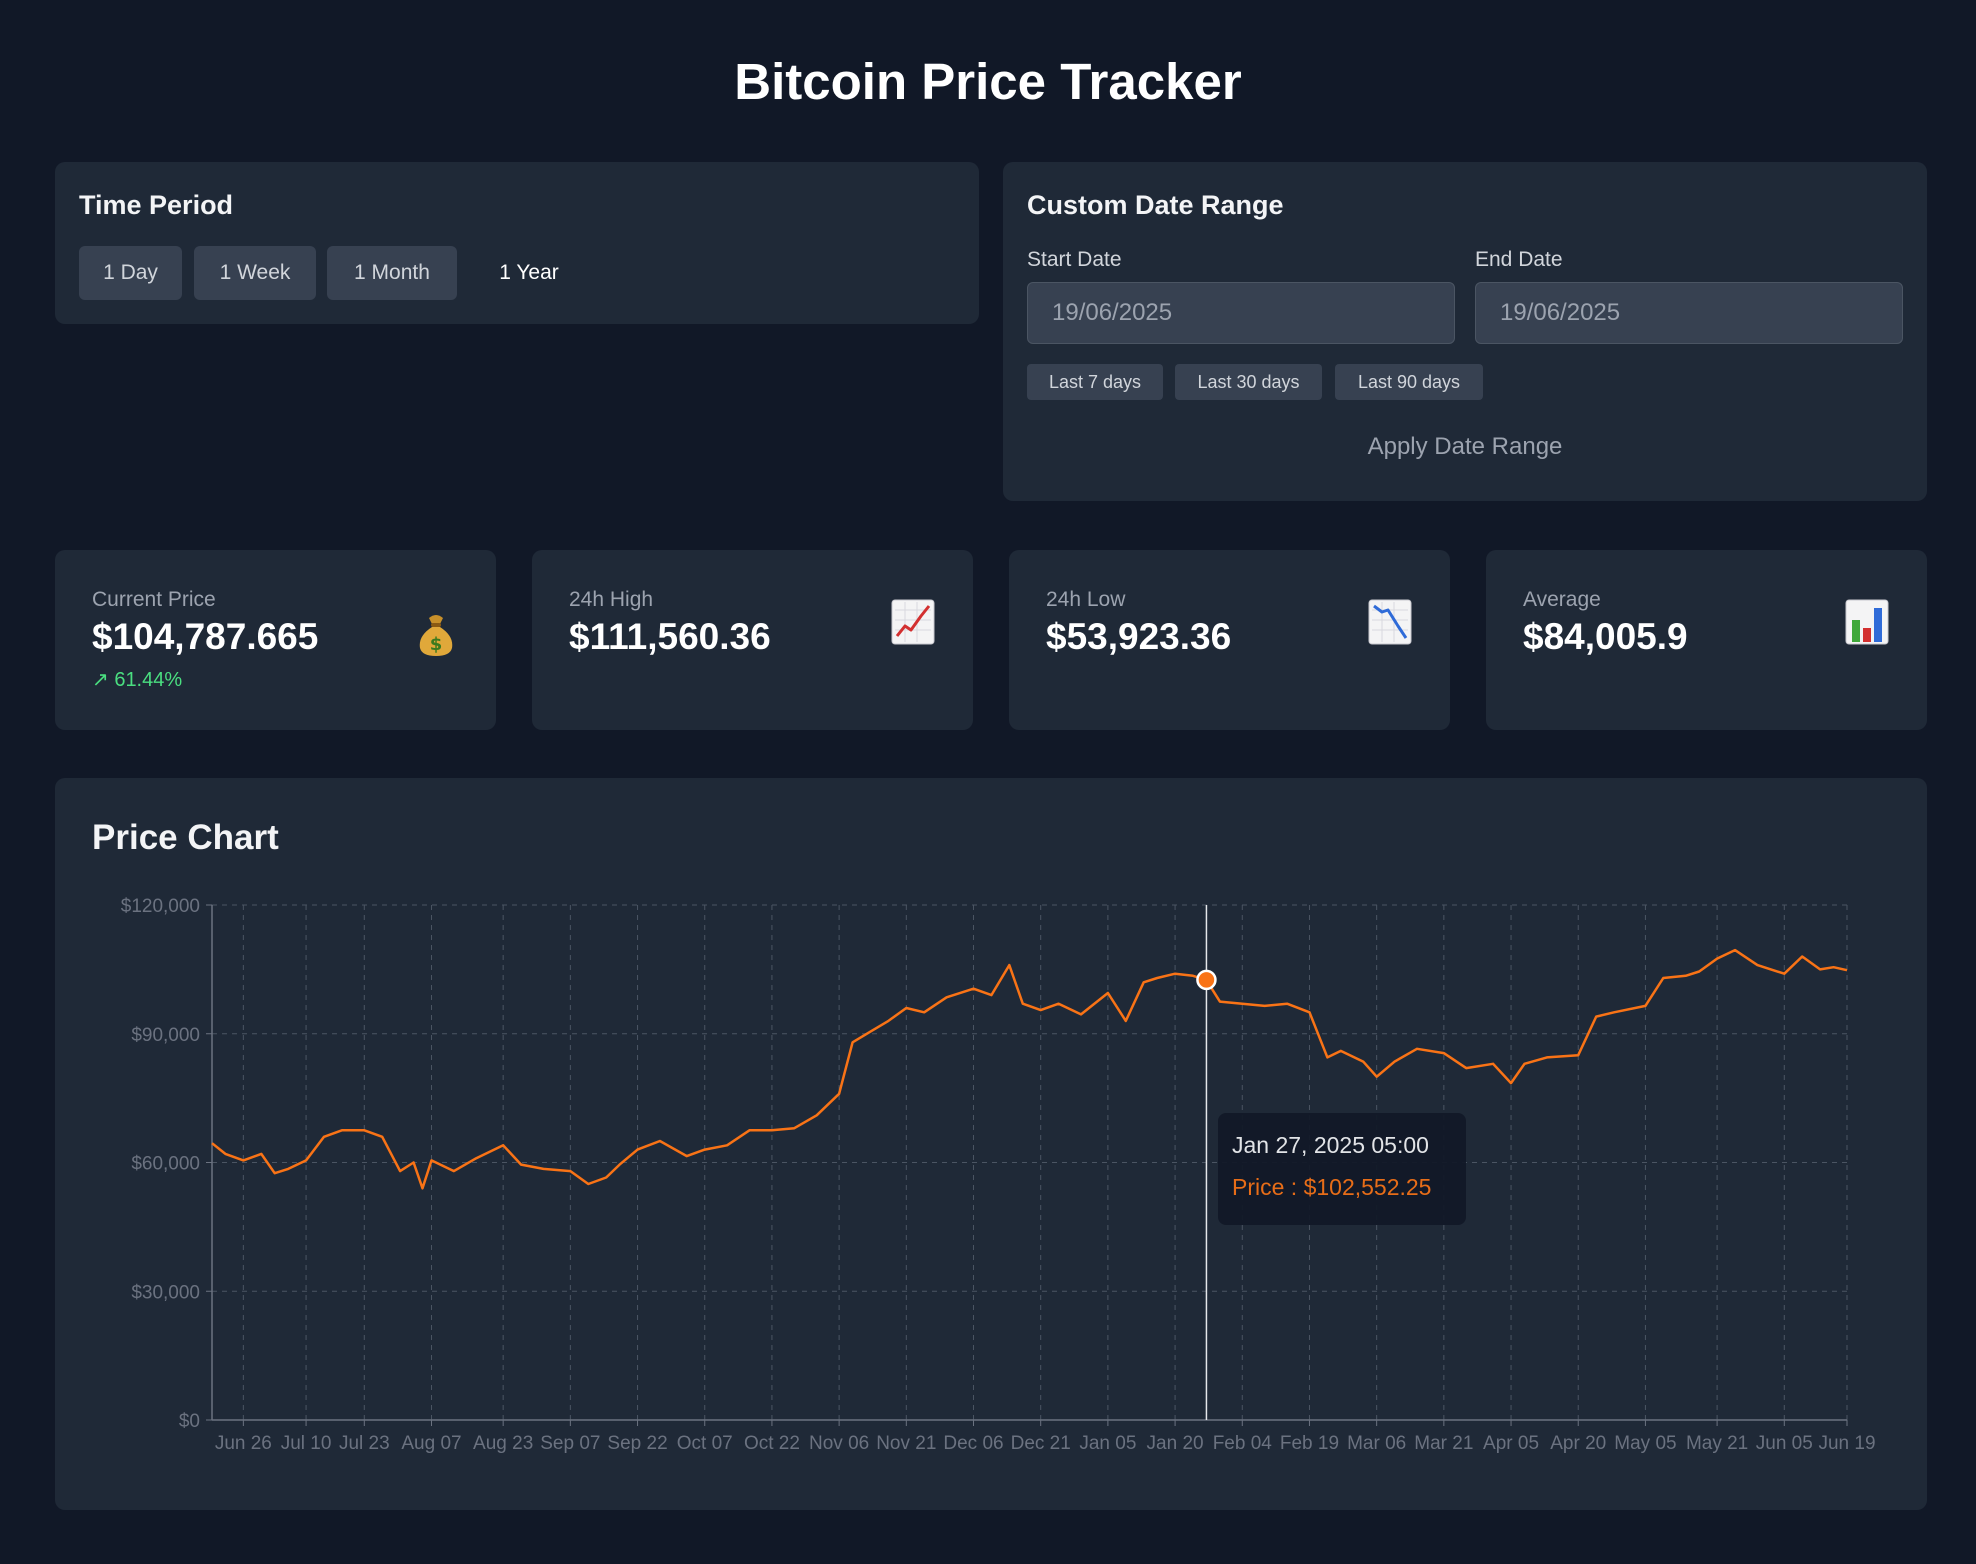 The height and width of the screenshot is (1564, 1976). Describe the element at coordinates (1409, 382) in the screenshot. I see `last-90-days-button: Last 90 days` at that location.